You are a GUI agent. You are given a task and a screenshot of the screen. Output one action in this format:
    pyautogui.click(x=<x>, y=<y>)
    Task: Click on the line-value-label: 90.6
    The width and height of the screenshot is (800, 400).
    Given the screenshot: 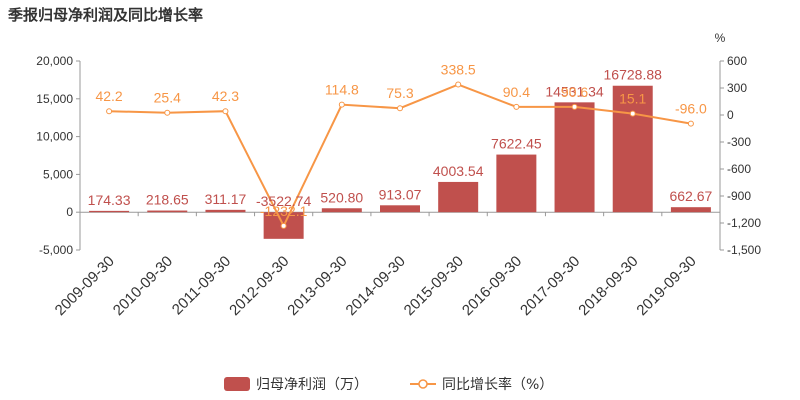 What is the action you would take?
    pyautogui.click(x=574, y=92)
    